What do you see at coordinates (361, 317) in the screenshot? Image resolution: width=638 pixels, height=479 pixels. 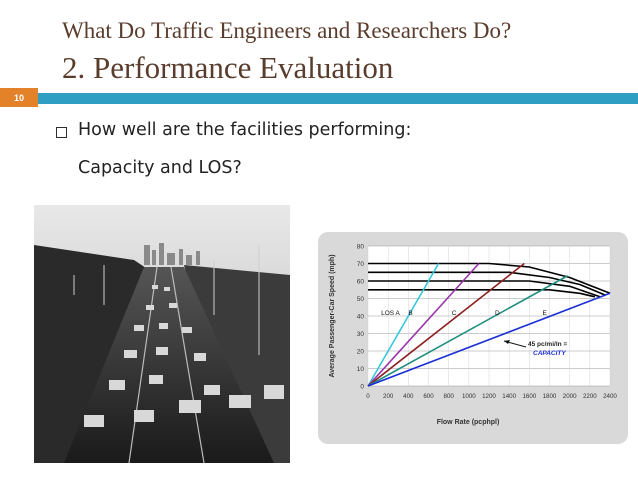 I see `y-tick-label: 40` at bounding box center [361, 317].